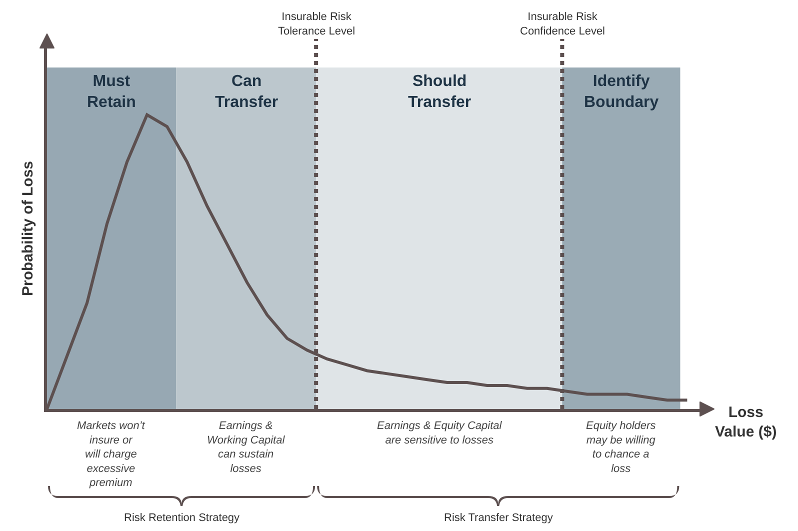 This screenshot has height=531, width=798. Describe the element at coordinates (111, 455) in the screenshot. I see `text: Markets won’t insure or will charge excessive premium` at that location.